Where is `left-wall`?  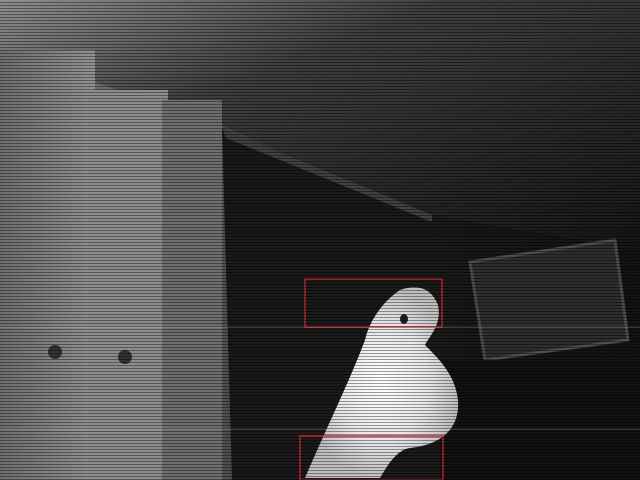 left-wall is located at coordinates (47, 265).